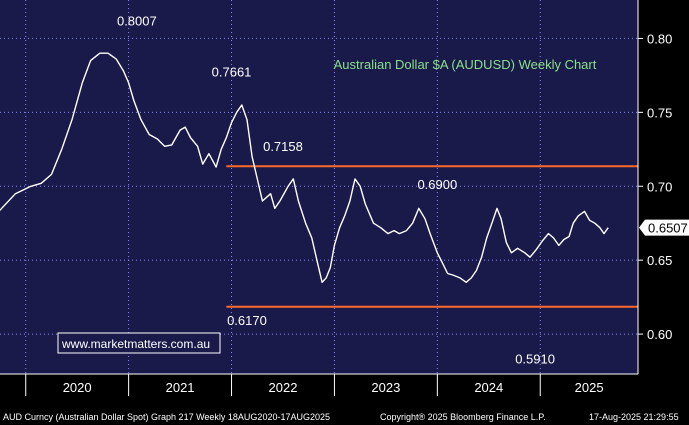 This screenshot has width=689, height=425. I want to click on footer-right: 17-Aug-2025 21:29:55, so click(634, 417).